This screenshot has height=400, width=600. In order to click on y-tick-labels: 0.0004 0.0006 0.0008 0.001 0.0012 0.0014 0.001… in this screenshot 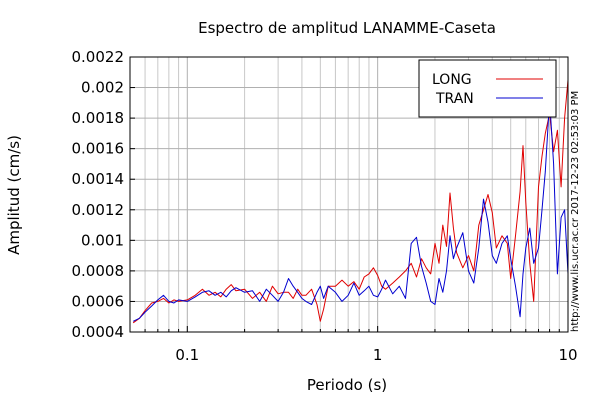, I will do `click(98, 194)`.